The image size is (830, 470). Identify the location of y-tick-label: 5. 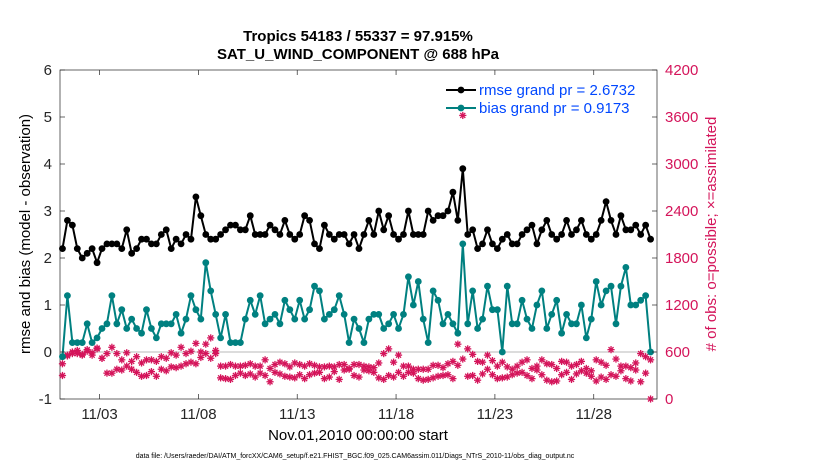
(48, 117).